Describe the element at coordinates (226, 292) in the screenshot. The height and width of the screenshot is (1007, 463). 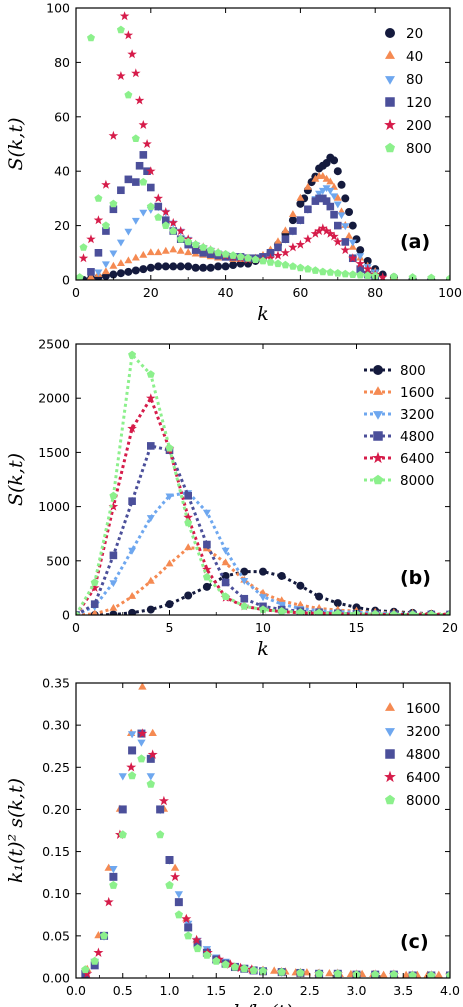
I see `x-tick-label: 40` at that location.